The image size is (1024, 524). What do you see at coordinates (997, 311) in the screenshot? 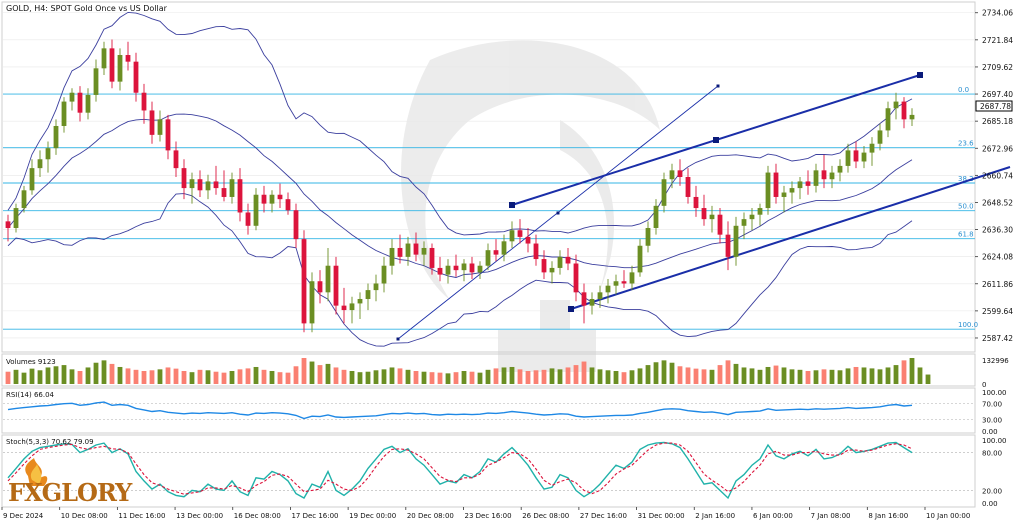
I see `price-tick-label: 2599.64` at bounding box center [997, 311].